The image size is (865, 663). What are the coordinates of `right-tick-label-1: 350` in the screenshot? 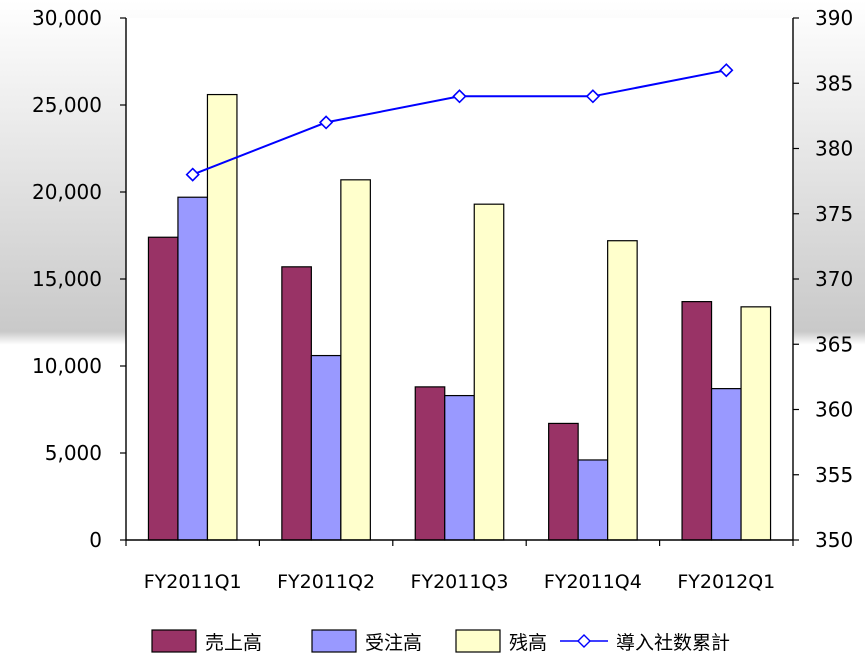 It's located at (834, 540).